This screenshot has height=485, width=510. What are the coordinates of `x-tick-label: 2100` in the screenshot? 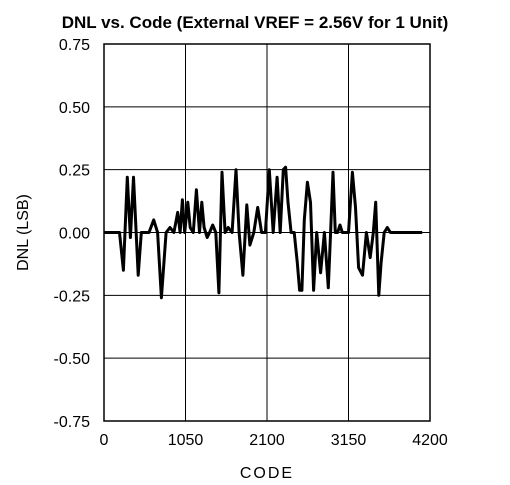 It's located at (267, 440).